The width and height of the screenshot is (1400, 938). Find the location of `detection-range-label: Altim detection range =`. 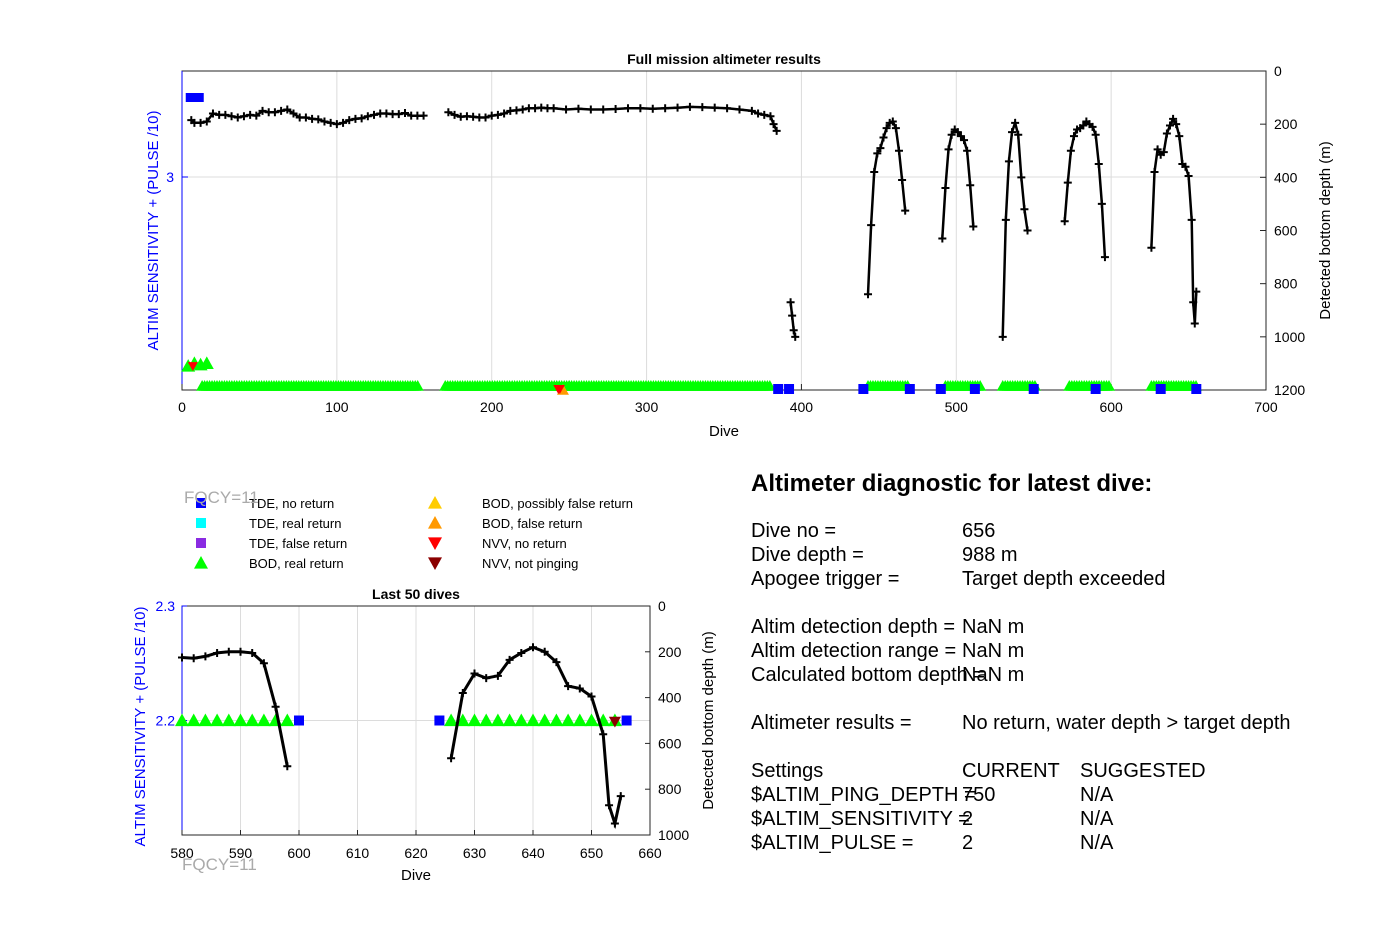

detection-range-label: Altim detection range = is located at coordinates (854, 651).